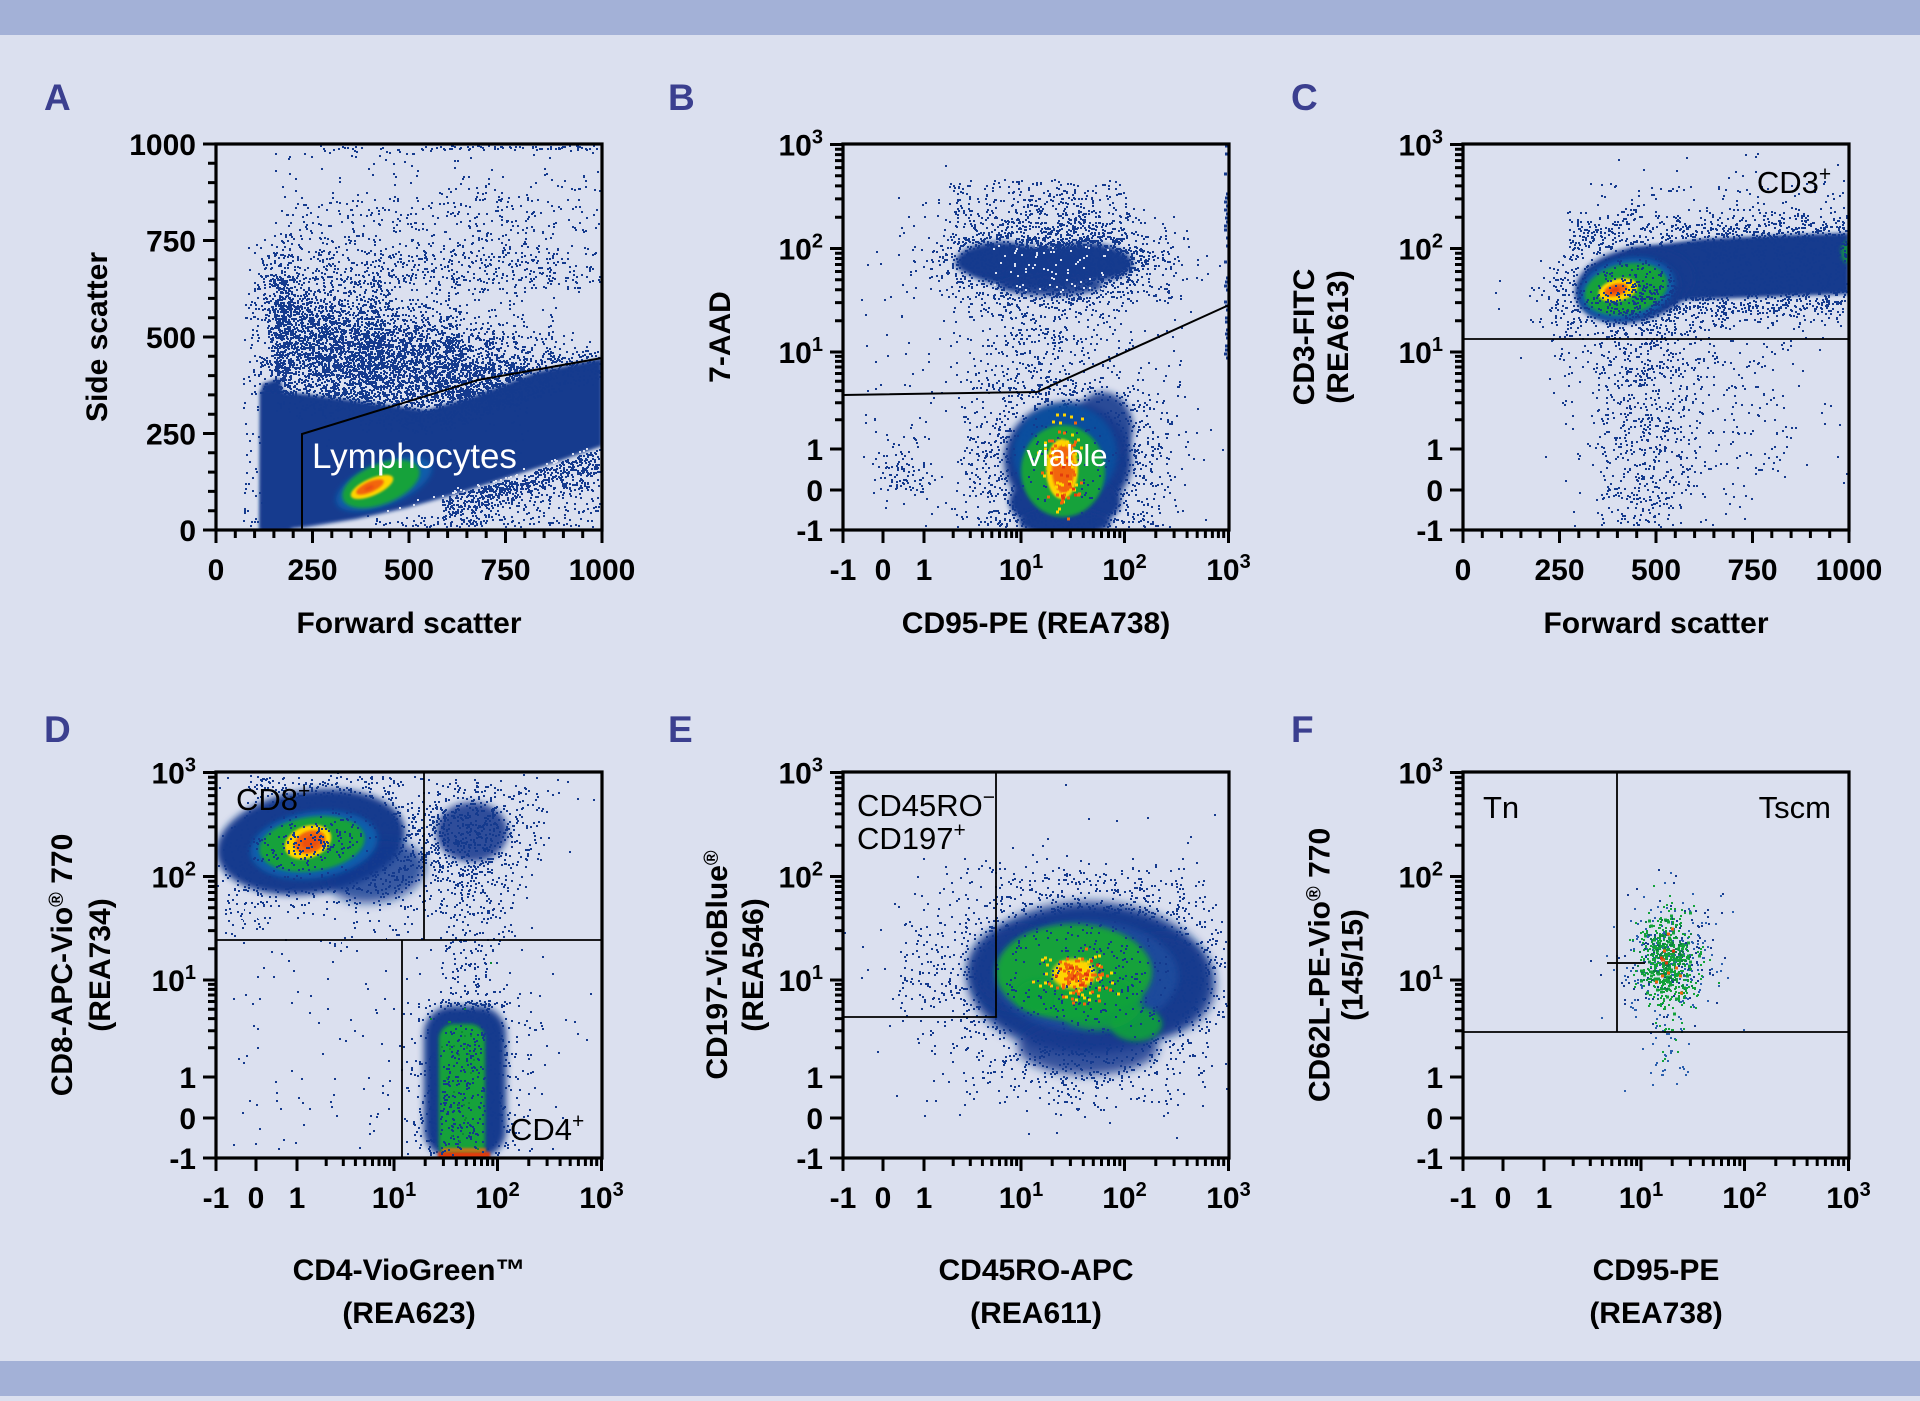 This screenshot has height=1401, width=1920. Describe the element at coordinates (720, 337) in the screenshot. I see `svg-text: 7-AAD` at that location.